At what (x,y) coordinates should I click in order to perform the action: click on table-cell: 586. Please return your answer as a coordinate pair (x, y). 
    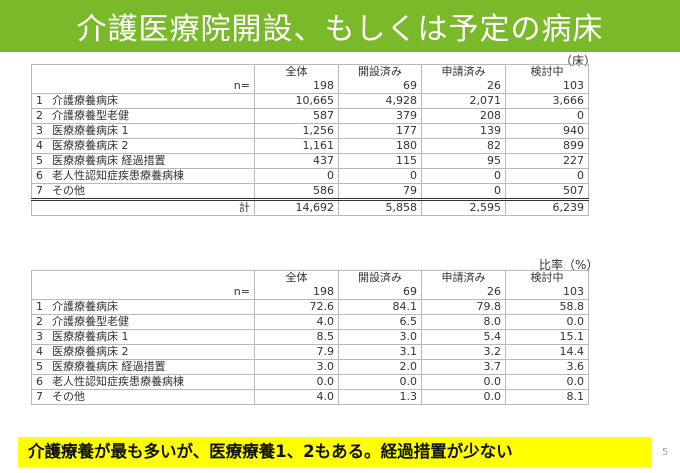
    Looking at the image, I should click on (296, 191).